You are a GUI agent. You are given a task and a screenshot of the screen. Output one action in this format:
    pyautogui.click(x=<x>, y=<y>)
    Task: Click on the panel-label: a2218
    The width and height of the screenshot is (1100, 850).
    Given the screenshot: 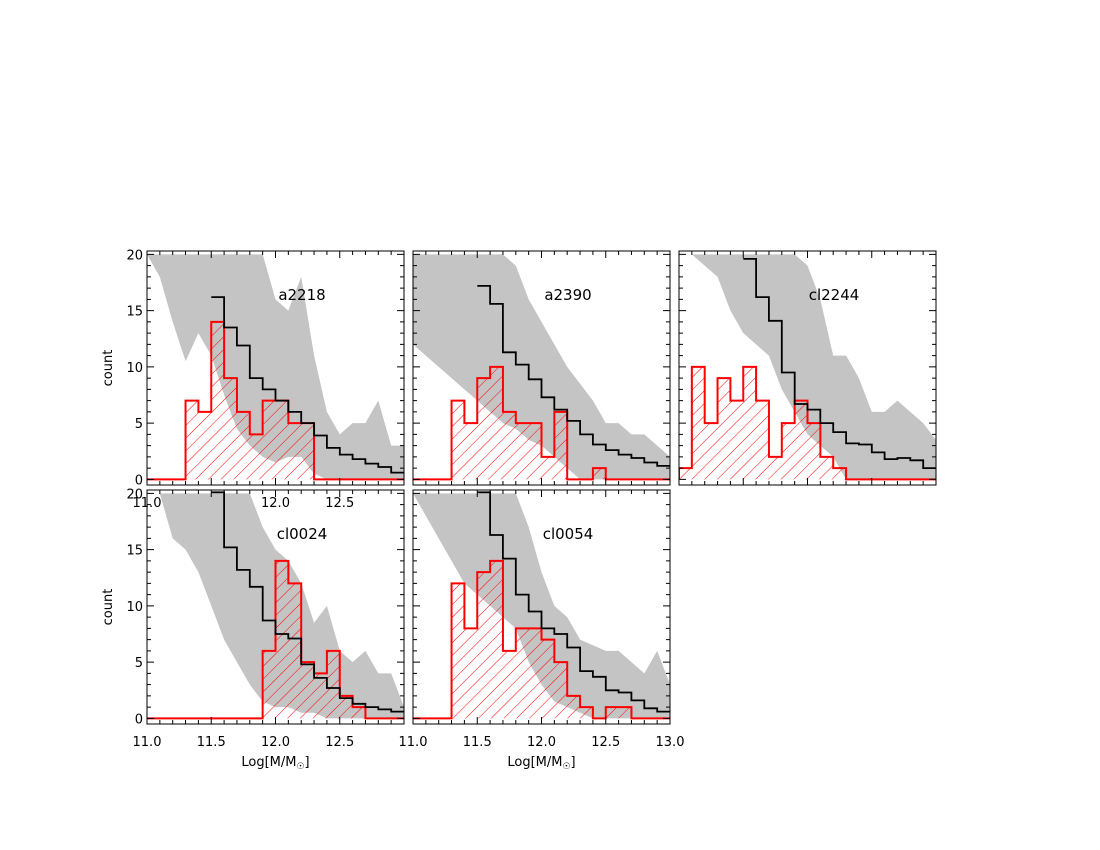 What is the action you would take?
    pyautogui.click(x=301, y=295)
    